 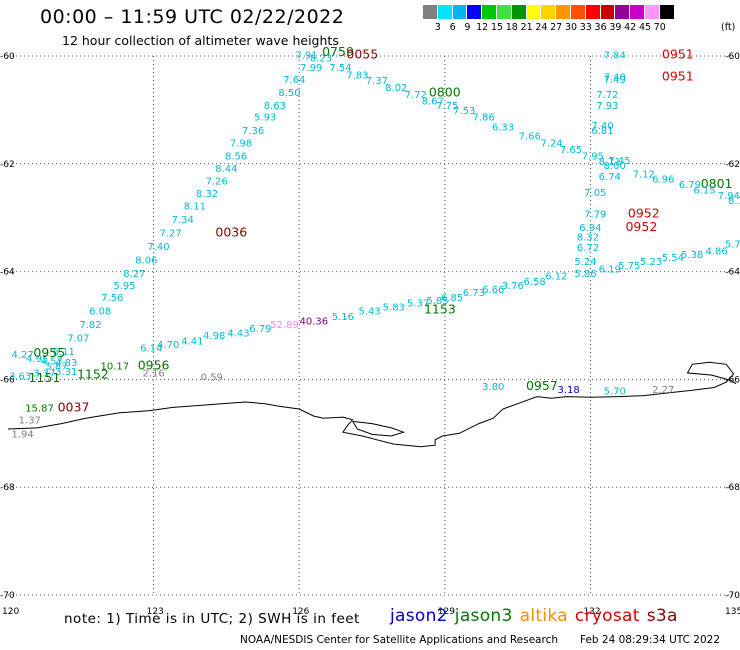 I want to click on lon-tick-label: 123, so click(x=155, y=612).